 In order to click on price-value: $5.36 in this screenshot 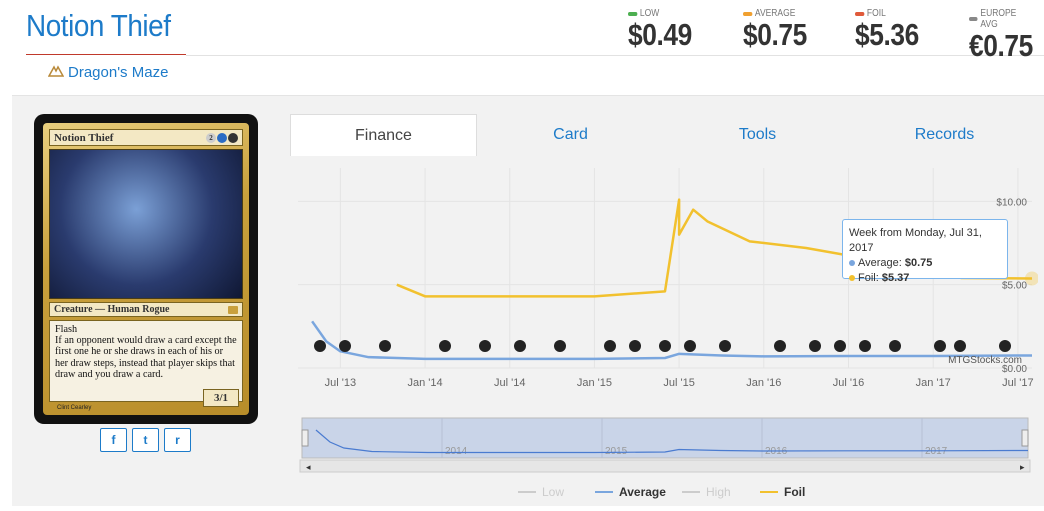, I will do `click(887, 34)`.